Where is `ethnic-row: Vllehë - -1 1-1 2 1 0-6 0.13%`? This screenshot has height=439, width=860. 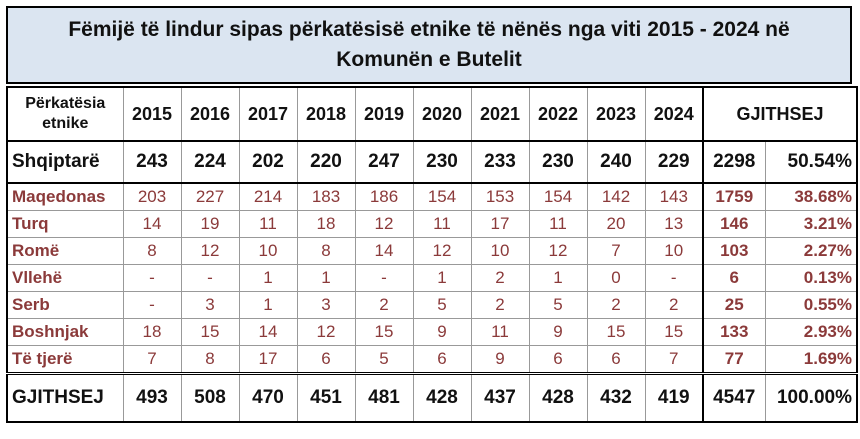 ethnic-row: Vllehë - -1 1-1 2 1 0-6 0.13% is located at coordinates (432, 278).